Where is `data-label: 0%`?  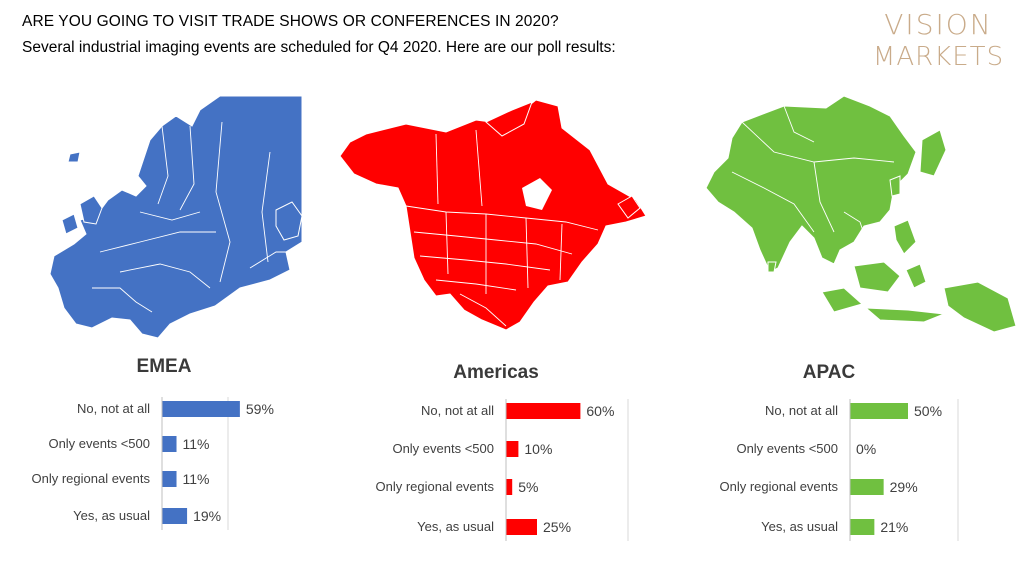 data-label: 0% is located at coordinates (866, 449).